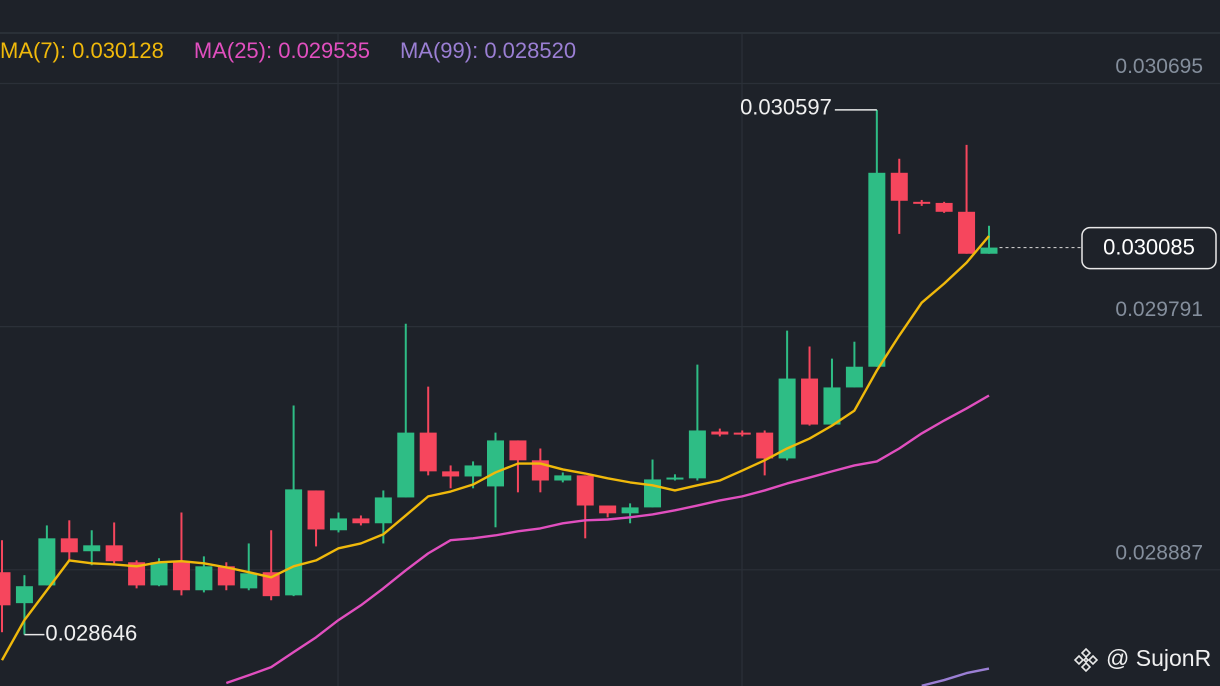 Image resolution: width=1220 pixels, height=686 pixels. I want to click on high-label: 0.030597, so click(786, 107).